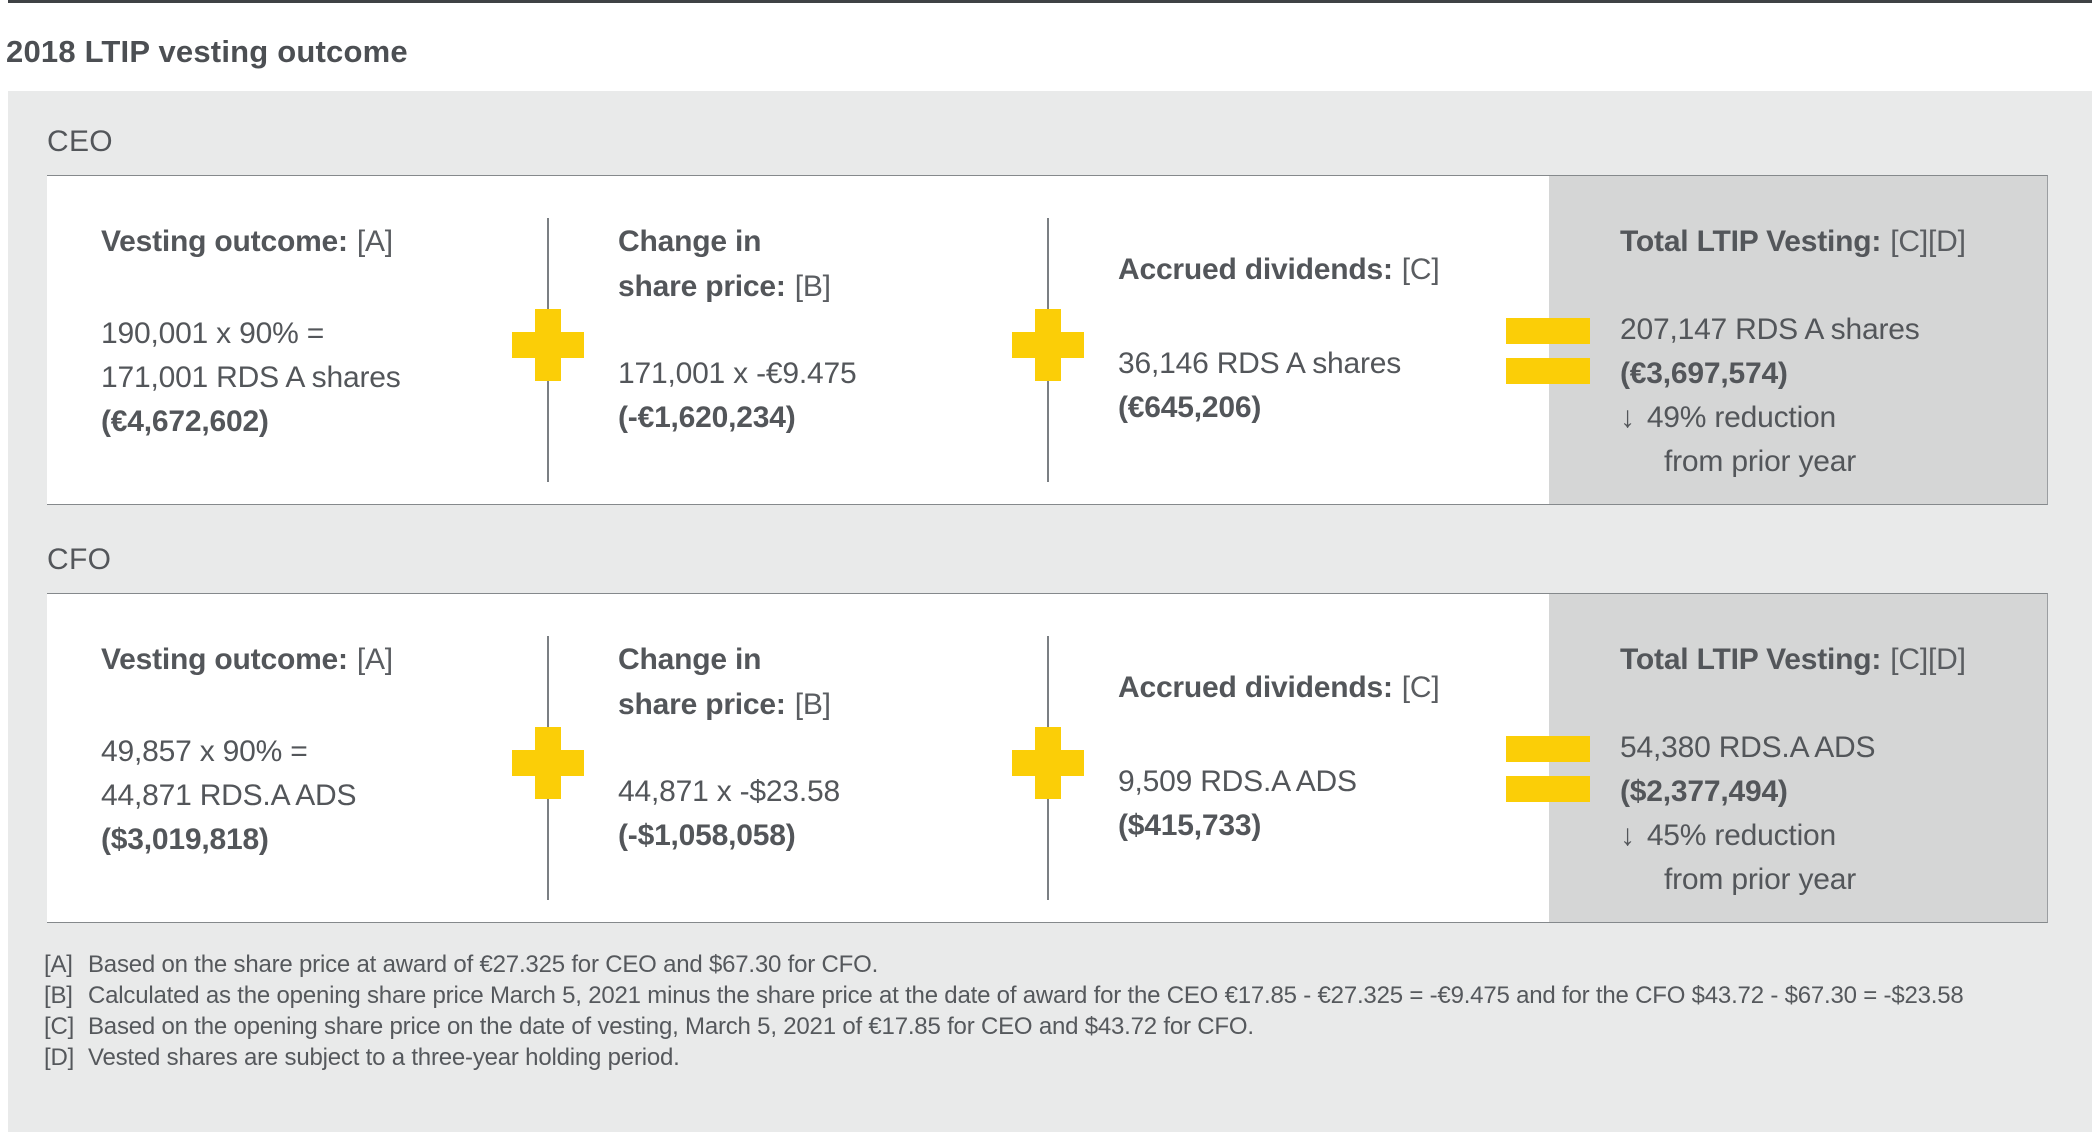  I want to click on page-title: 2018 LTIP vesting outcome, so click(207, 51).